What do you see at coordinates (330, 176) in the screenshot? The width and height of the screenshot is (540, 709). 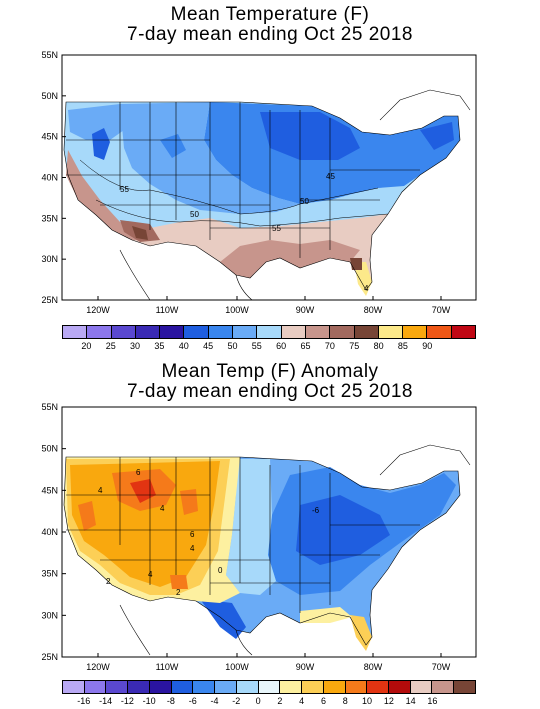 I see `contour-label: 45` at bounding box center [330, 176].